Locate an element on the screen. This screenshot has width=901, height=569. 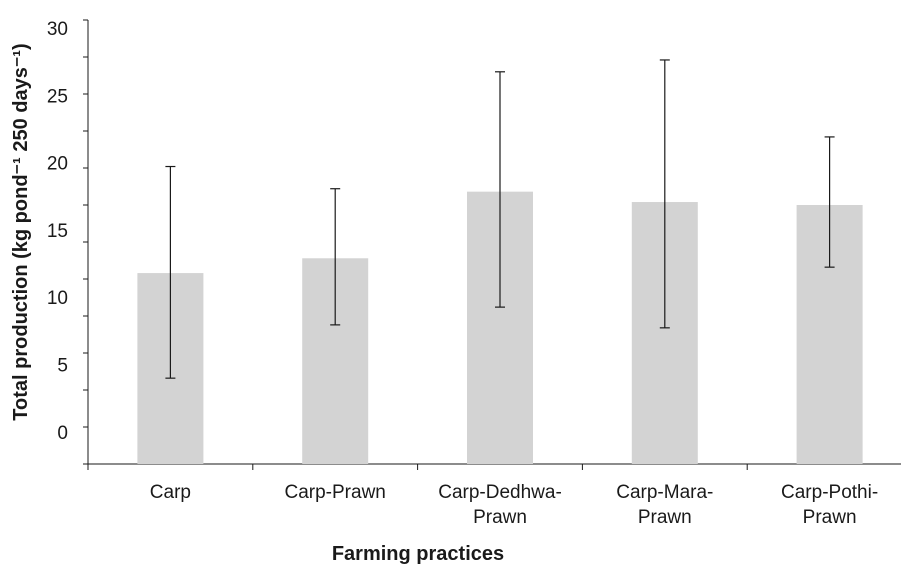
x-axis is located at coordinates (494, 466).